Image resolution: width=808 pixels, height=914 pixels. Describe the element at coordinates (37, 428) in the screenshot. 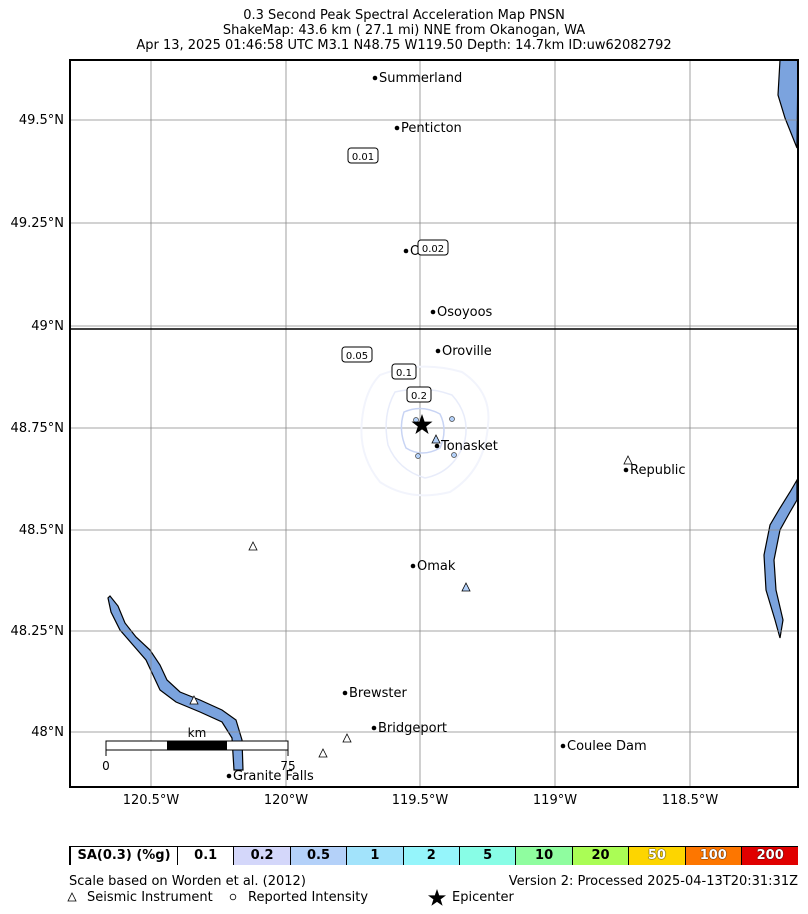

I see `lat-label: 48.75°N` at that location.